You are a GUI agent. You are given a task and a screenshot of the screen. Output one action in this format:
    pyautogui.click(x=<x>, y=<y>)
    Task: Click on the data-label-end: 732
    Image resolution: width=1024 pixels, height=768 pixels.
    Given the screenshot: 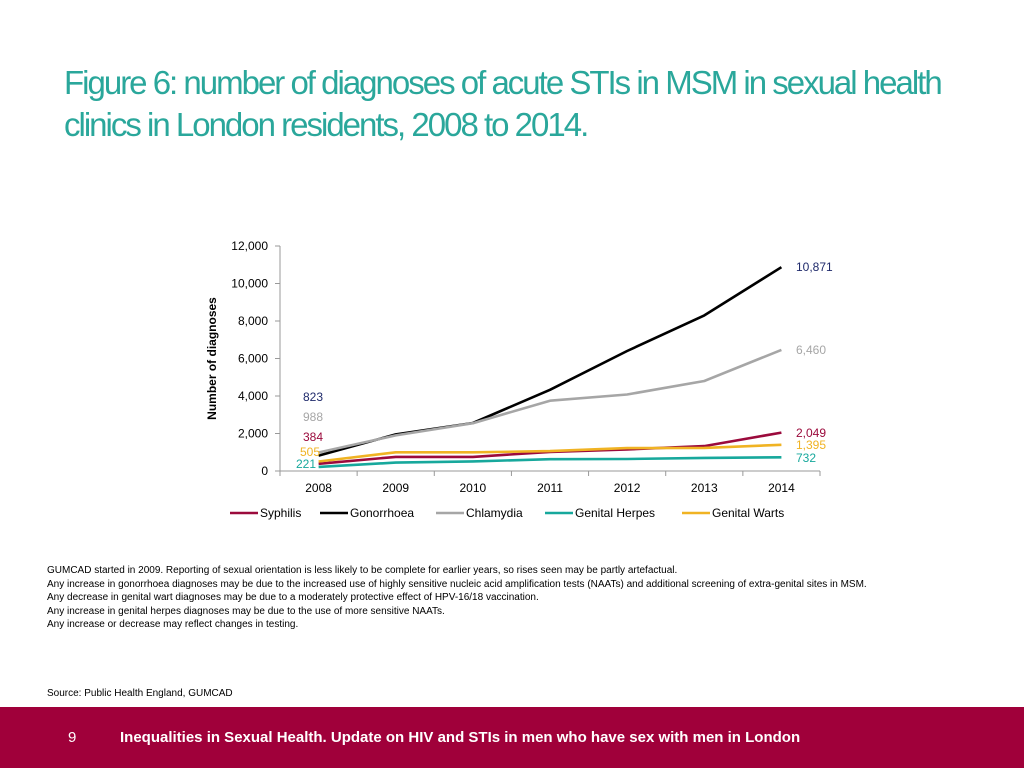 What is the action you would take?
    pyautogui.click(x=806, y=458)
    